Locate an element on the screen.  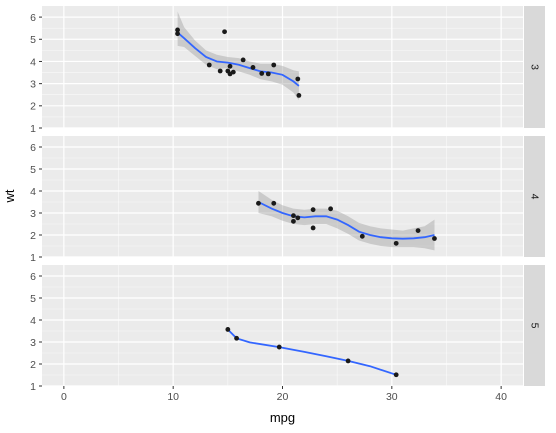
facet-strip-label: 3 is located at coordinates (535, 67).